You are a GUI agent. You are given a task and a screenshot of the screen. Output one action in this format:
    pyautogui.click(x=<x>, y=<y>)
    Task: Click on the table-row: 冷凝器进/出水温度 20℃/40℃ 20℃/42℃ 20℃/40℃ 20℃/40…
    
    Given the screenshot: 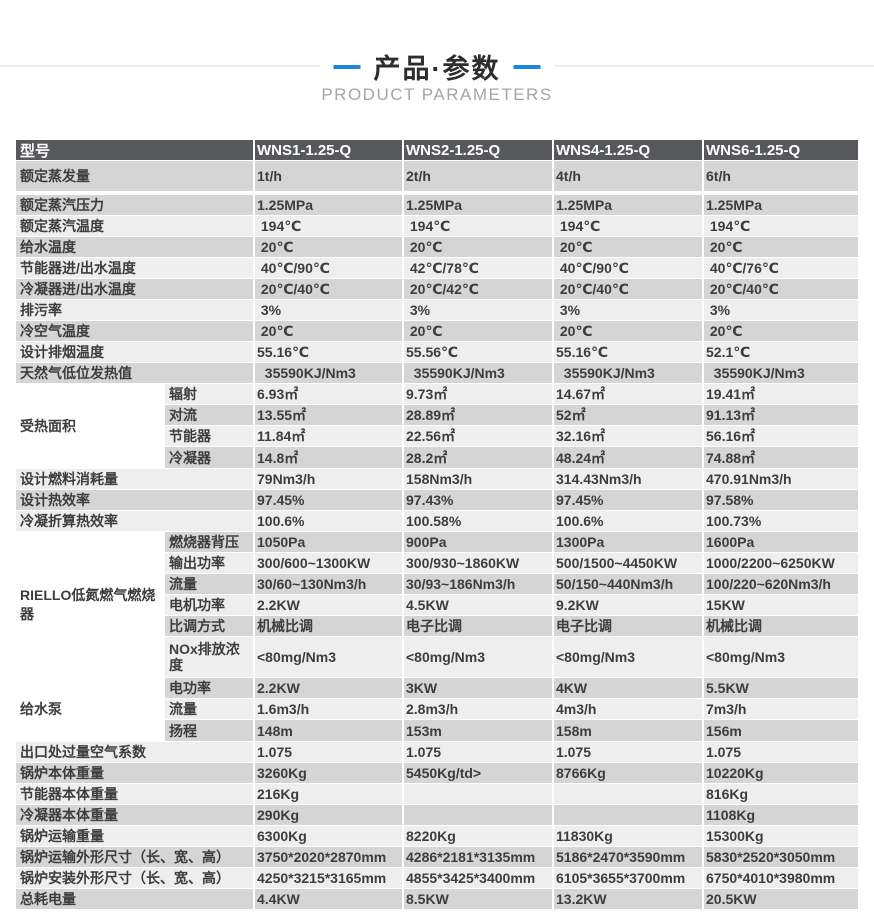 What is the action you would take?
    pyautogui.click(x=437, y=289)
    